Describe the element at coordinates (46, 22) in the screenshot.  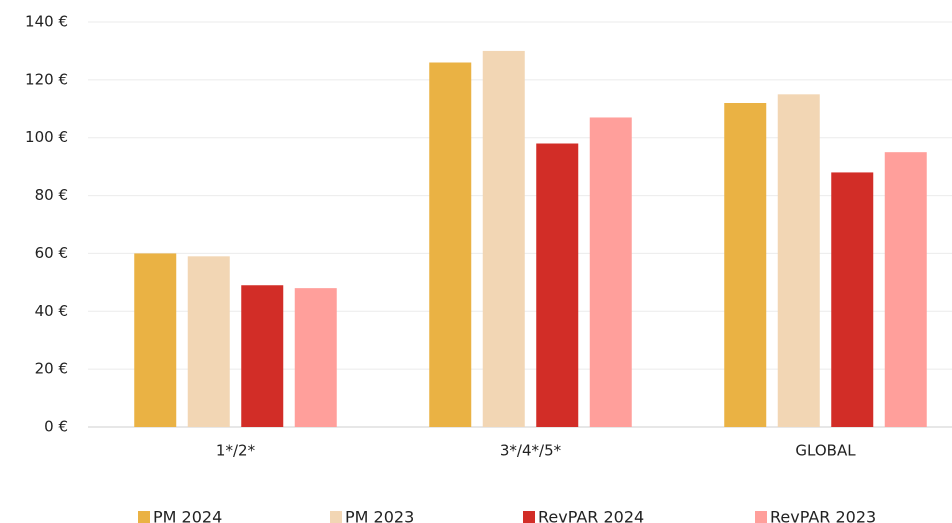
I see `y-tick-label: 140 €` at that location.